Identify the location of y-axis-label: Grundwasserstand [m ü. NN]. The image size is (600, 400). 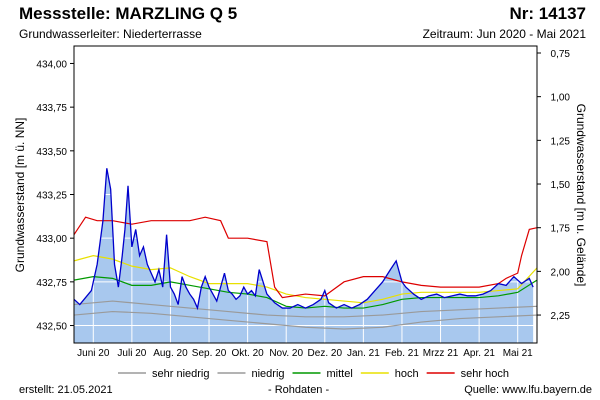
(20, 195).